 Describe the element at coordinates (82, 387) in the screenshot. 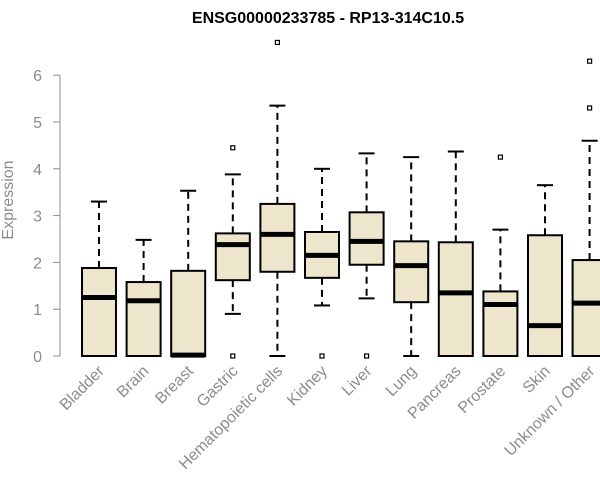

I see `x-category-label: Bladder` at that location.